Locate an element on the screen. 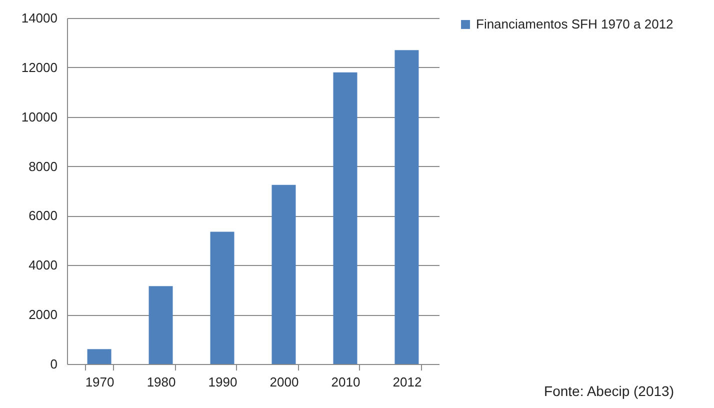 This screenshot has height=408, width=714. legend-label: Financiamentos SFH 1970 a 2012 is located at coordinates (575, 24).